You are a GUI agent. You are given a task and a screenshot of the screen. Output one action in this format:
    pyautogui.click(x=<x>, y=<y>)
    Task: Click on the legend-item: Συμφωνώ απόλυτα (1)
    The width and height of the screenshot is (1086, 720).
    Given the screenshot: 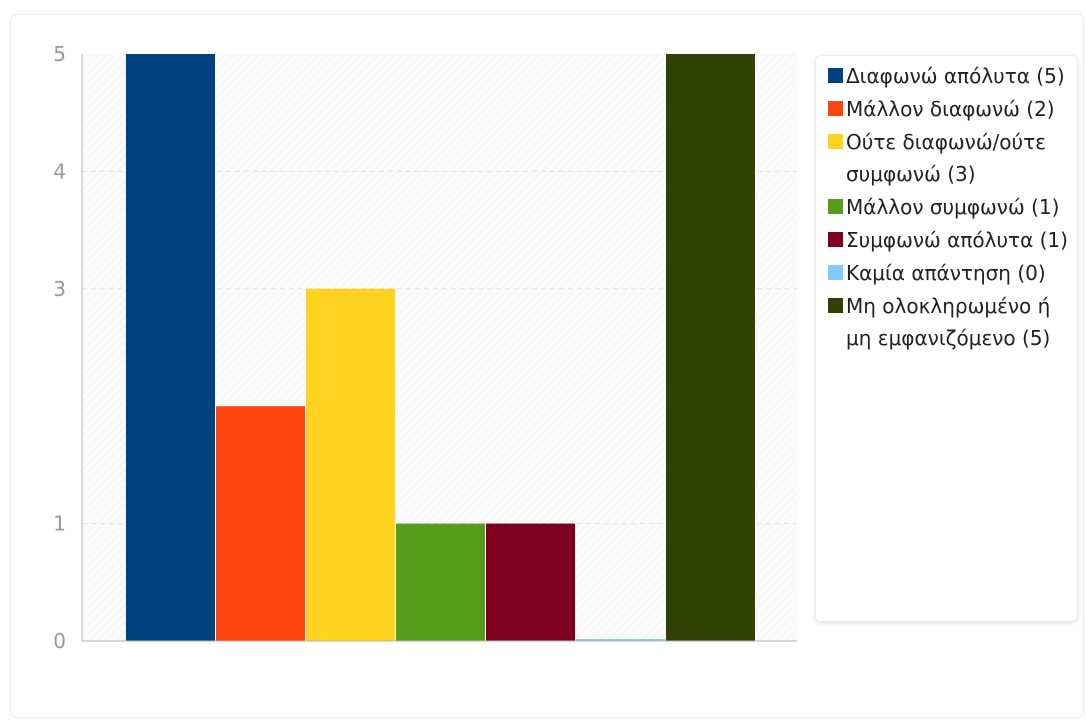 What is the action you would take?
    pyautogui.click(x=949, y=240)
    